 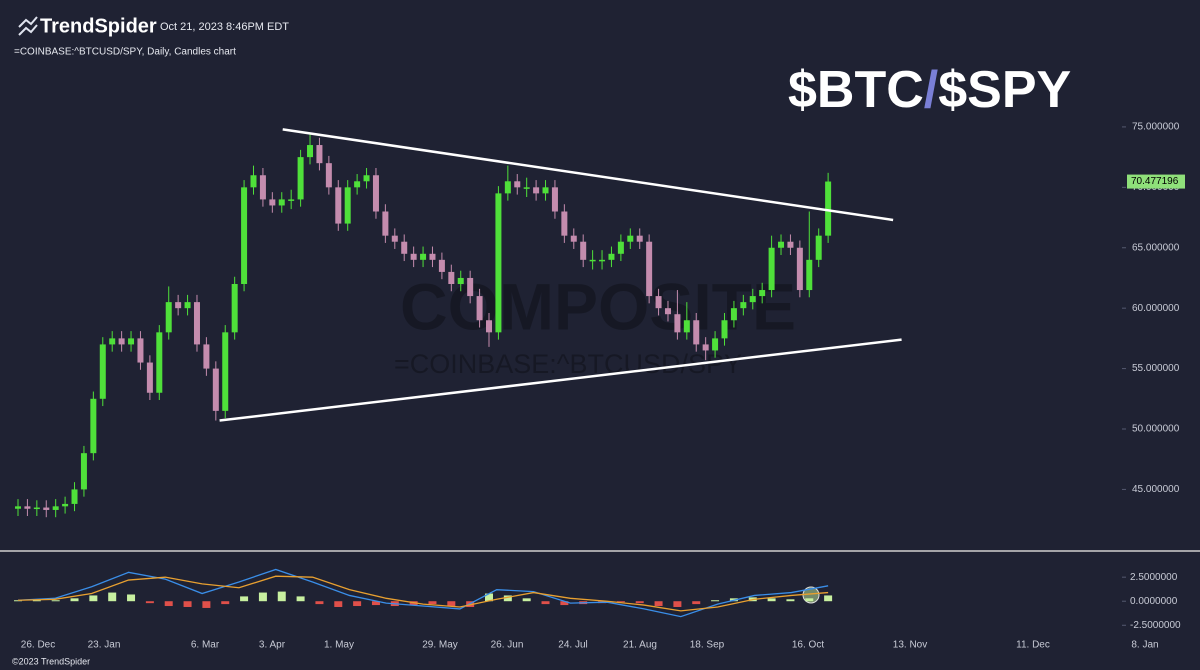 What do you see at coordinates (1154, 577) in the screenshot?
I see `macd-y-tick-label: 2.5000000` at bounding box center [1154, 577].